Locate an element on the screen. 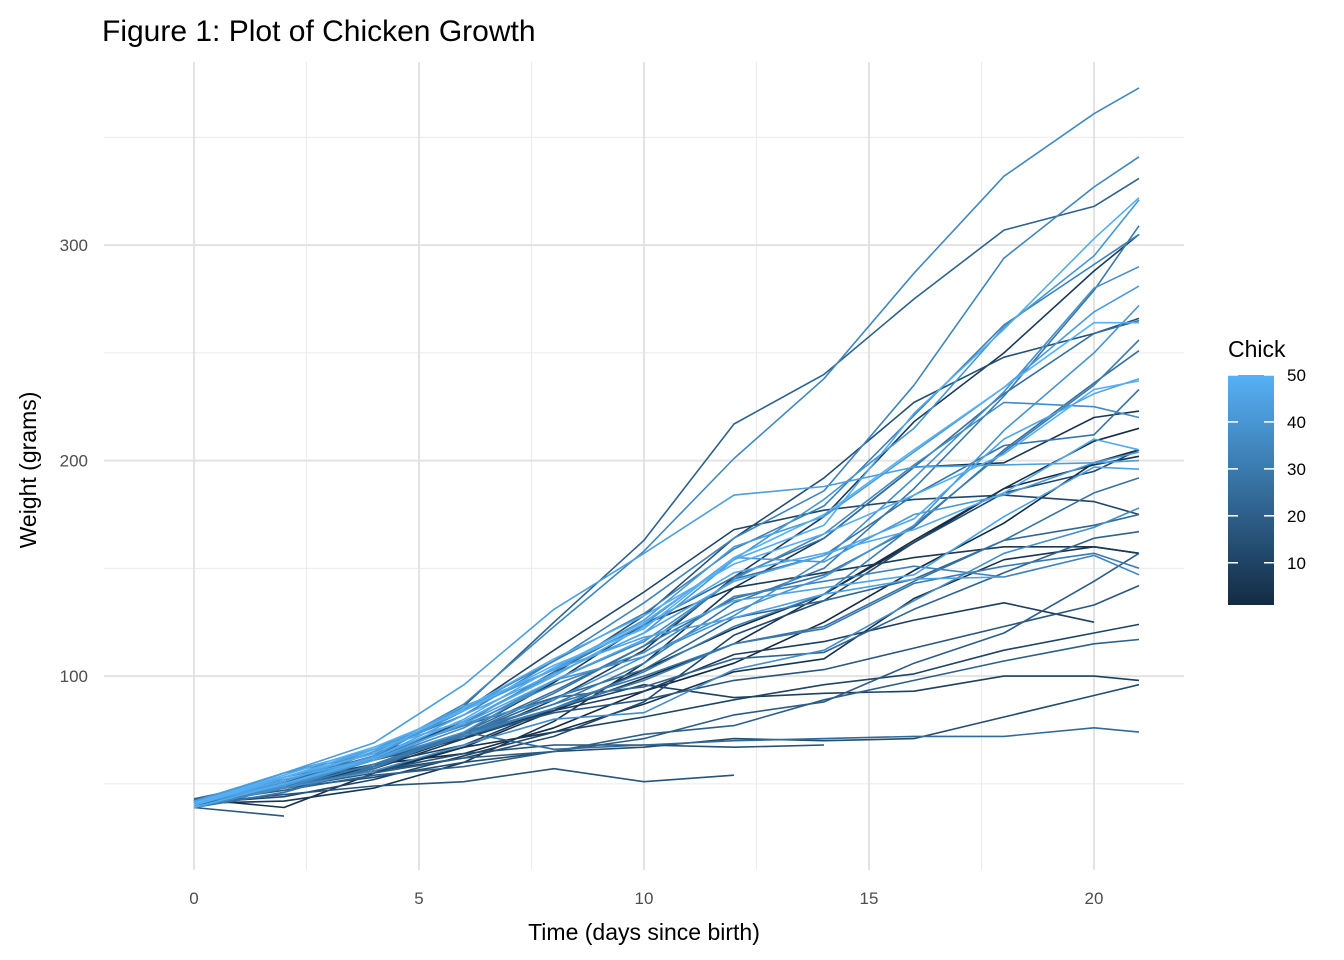 The image size is (1344, 960). legend-colorbar is located at coordinates (1251, 490).